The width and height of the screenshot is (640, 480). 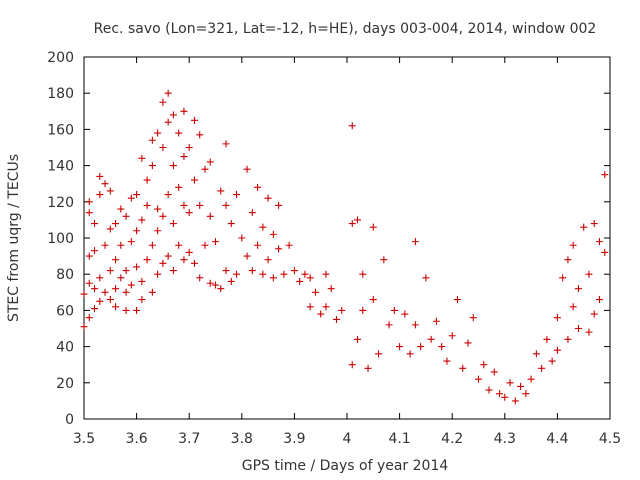 I want to click on y-tick-label: 180, so click(x=60, y=94).